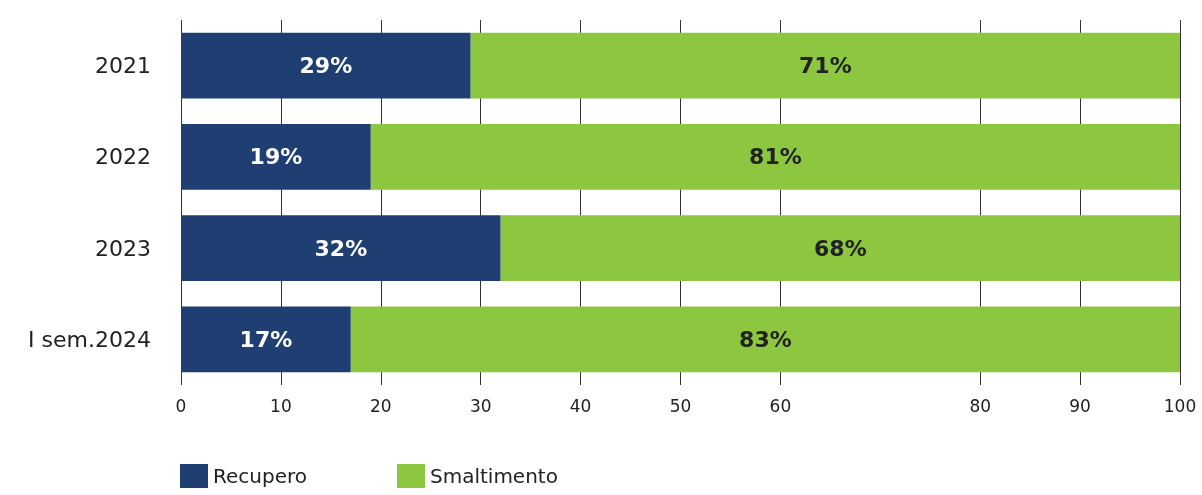 This screenshot has width=1202, height=495. What do you see at coordinates (493, 476) in the screenshot?
I see `legend-label: Smaltimento` at bounding box center [493, 476].